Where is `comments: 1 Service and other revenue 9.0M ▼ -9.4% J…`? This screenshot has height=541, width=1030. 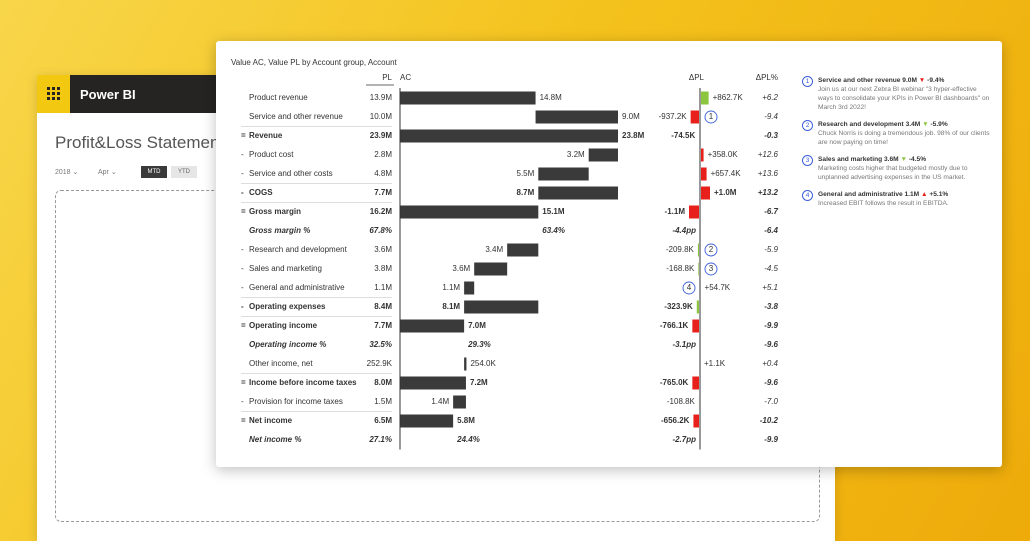
comments: 1 Service and other revenue 9.0M ▼ -9.4% J… is located at coordinates (897, 146).